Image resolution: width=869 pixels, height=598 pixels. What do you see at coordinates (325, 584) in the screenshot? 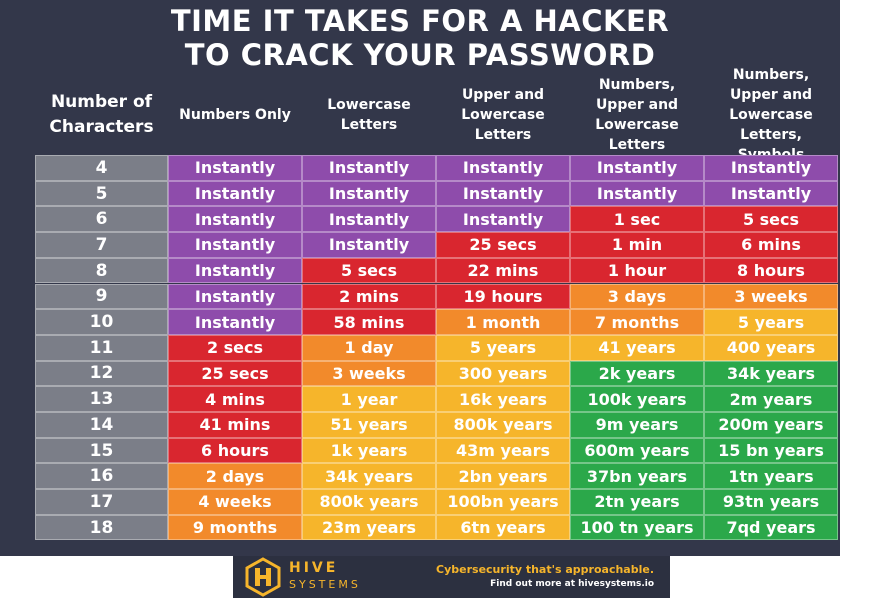
I see `brand: SYSTEMS` at bounding box center [325, 584].